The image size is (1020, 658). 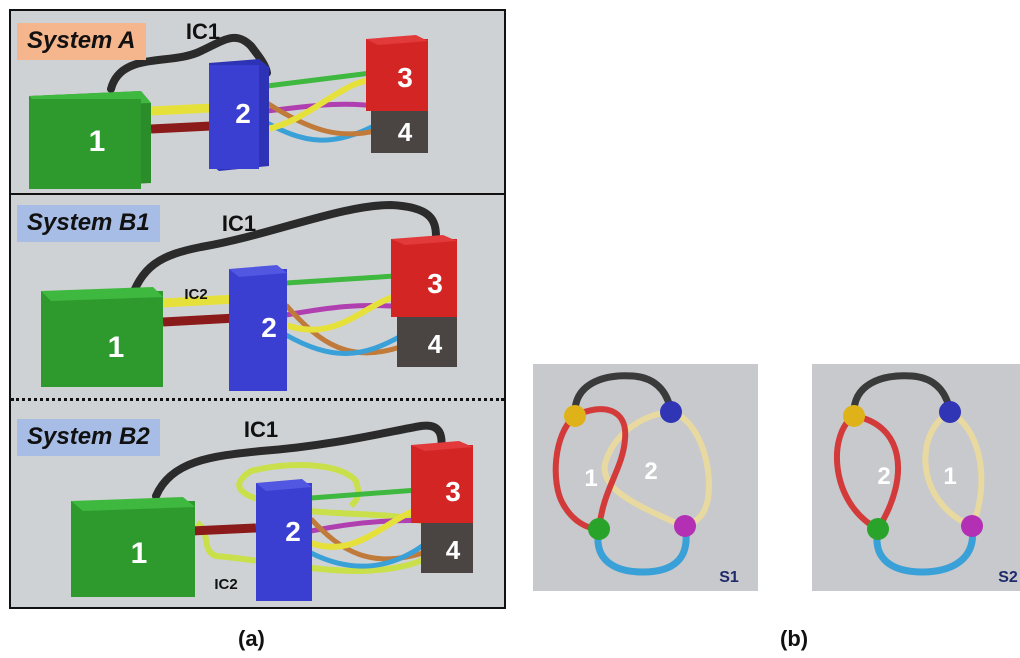 What do you see at coordinates (916, 477) in the screenshot?
I see `panel-b-s2: 2 1 S2` at bounding box center [916, 477].